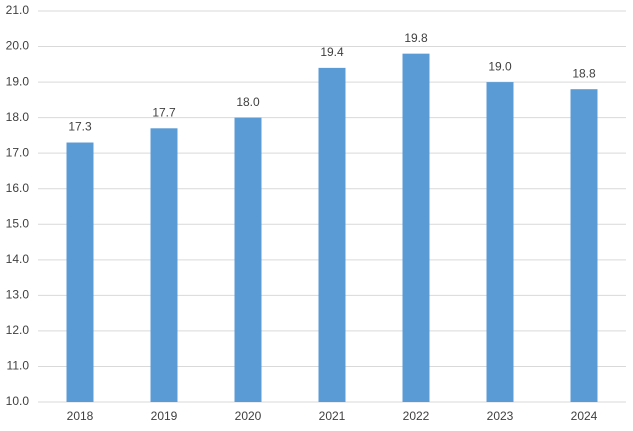 The height and width of the screenshot is (431, 633). Describe the element at coordinates (416, 38) in the screenshot. I see `value-label: 19.8` at that location.